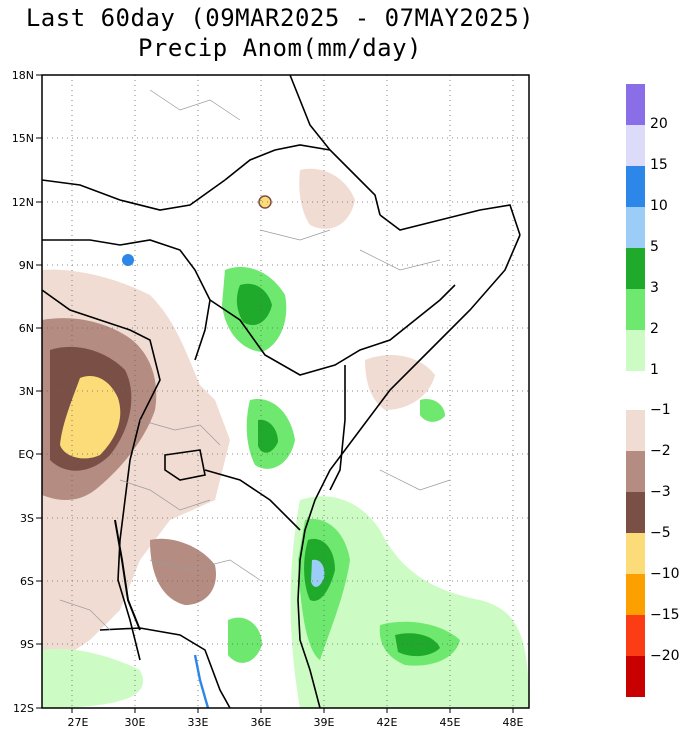  I want to click on south-sudan-border, so click(126, 300).